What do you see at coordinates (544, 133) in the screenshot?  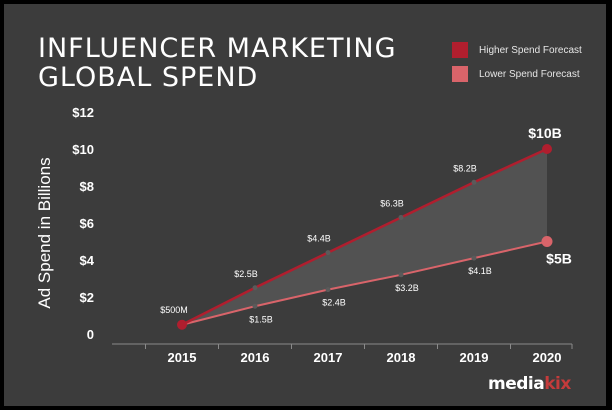 I see `data-label-high: $10B` at bounding box center [544, 133].